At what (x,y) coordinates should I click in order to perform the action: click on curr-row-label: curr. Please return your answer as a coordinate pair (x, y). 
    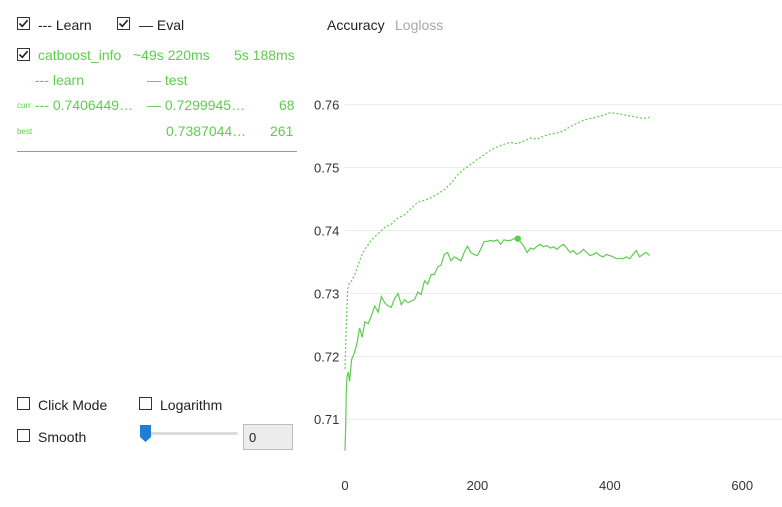
    Looking at the image, I should click on (24, 105).